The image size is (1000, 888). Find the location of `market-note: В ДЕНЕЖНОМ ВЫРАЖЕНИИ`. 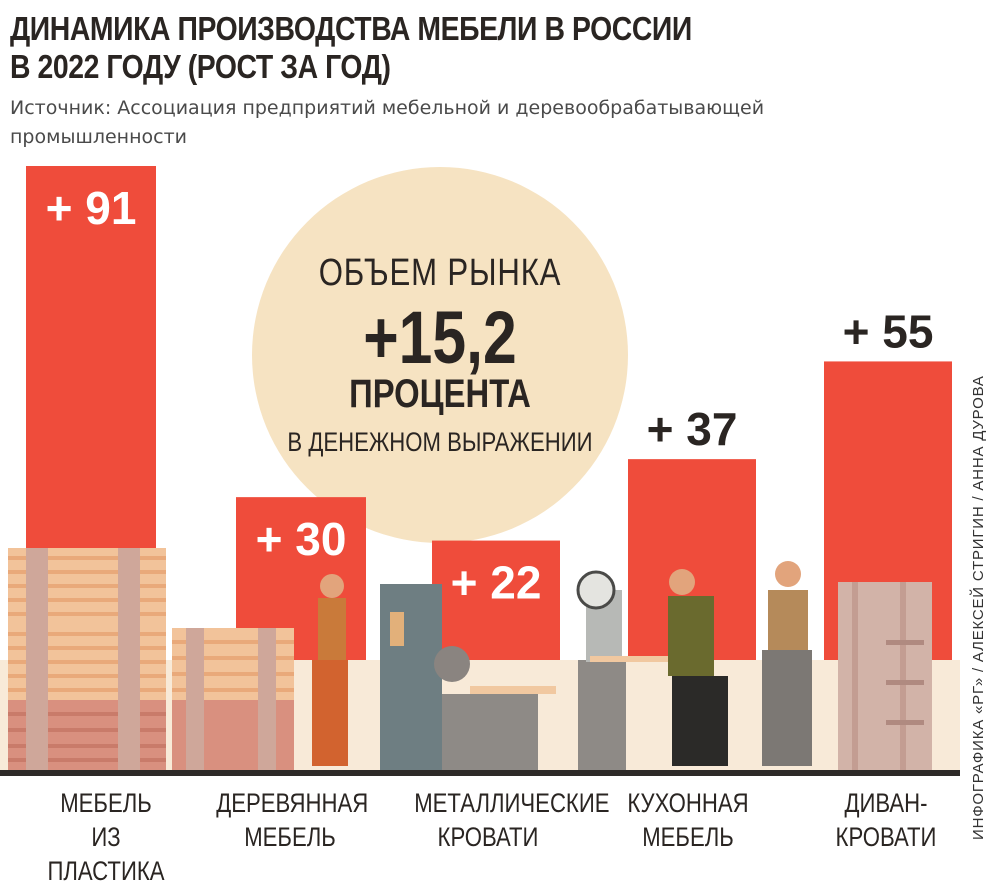

market-note: В ДЕНЕЖНОМ ВЫРАЖЕНИИ is located at coordinates (440, 442).